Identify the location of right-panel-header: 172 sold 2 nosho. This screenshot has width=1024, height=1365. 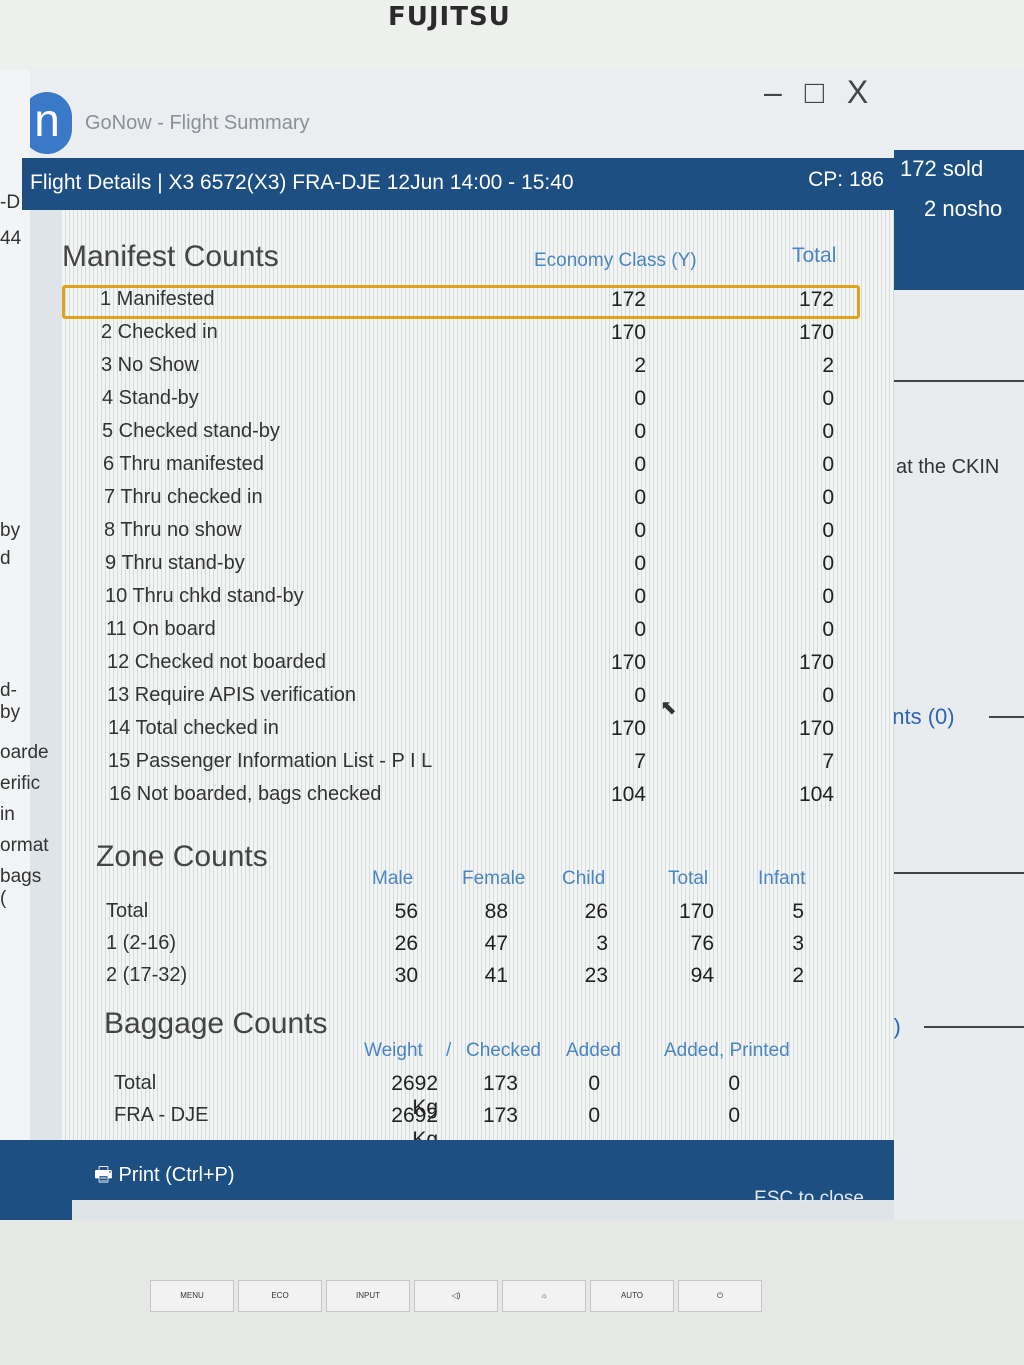
(959, 220).